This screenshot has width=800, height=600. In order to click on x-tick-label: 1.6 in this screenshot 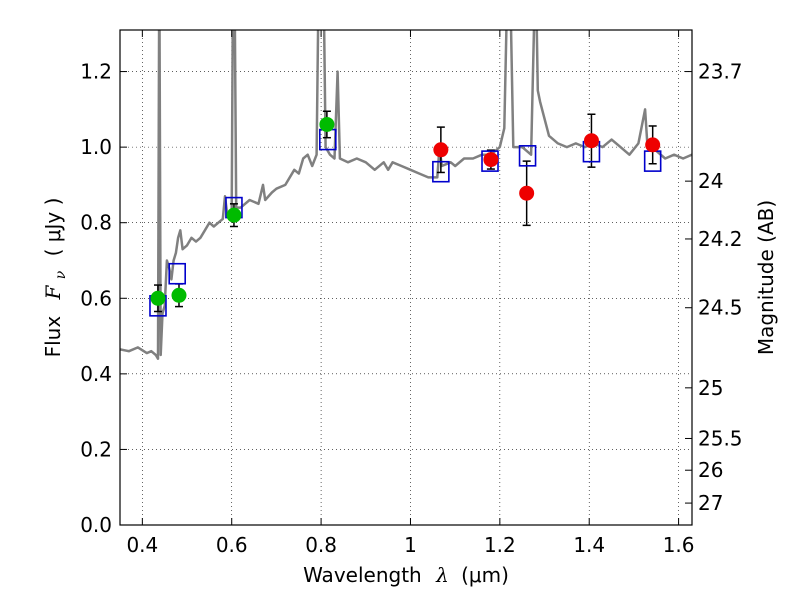, I will do `click(679, 545)`.